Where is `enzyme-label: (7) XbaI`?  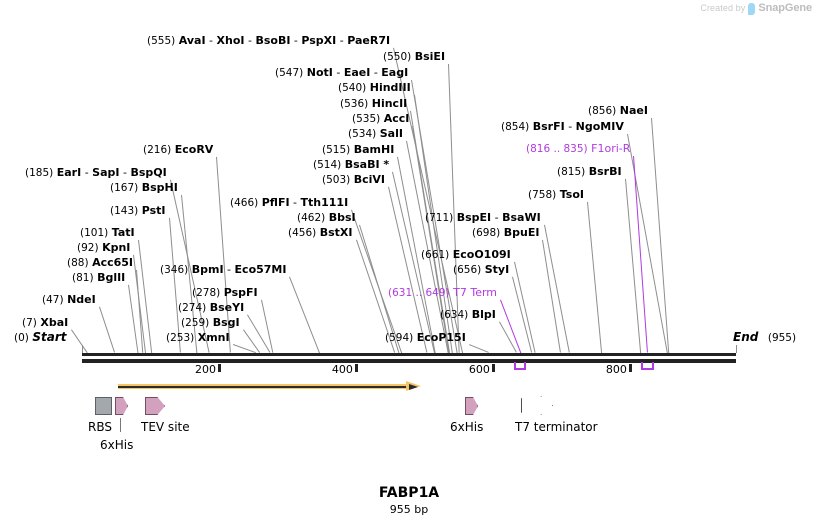 enzyme-label: (7) XbaI is located at coordinates (45, 323).